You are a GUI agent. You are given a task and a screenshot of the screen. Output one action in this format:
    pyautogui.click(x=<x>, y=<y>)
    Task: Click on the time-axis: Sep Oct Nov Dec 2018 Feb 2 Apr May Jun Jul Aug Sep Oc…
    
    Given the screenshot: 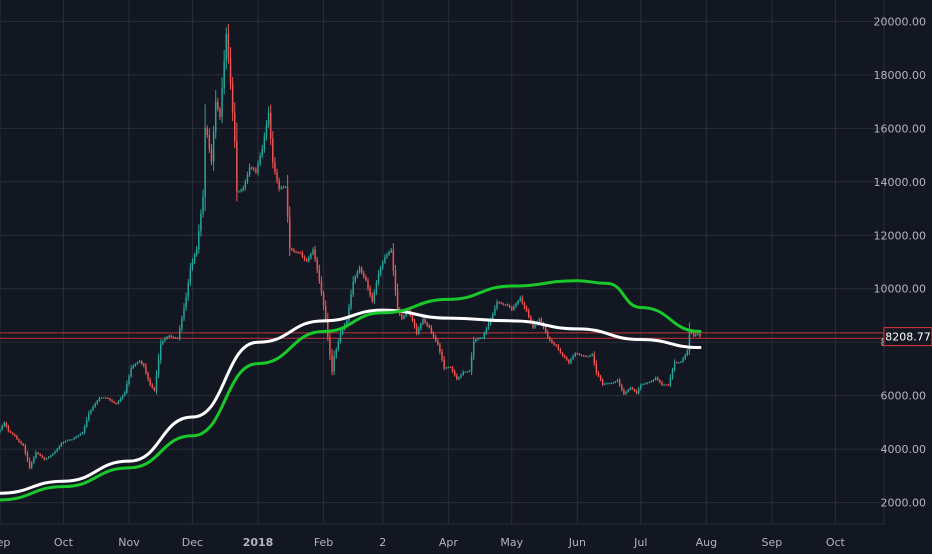 What is the action you would take?
    pyautogui.click(x=423, y=542)
    